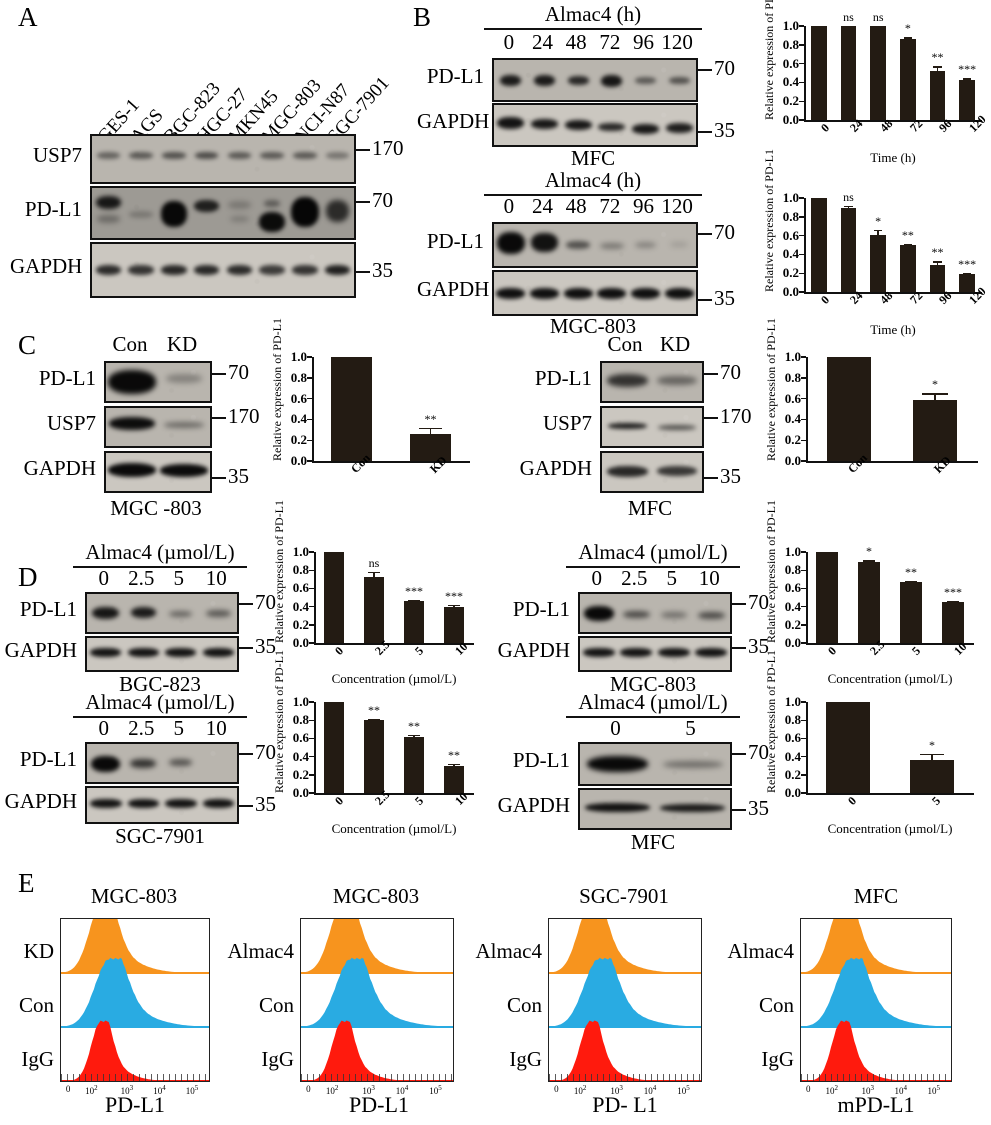 This screenshot has width=991, height=1125. Describe the element at coordinates (643, 206) in the screenshot. I see `lane-label: 96` at that location.